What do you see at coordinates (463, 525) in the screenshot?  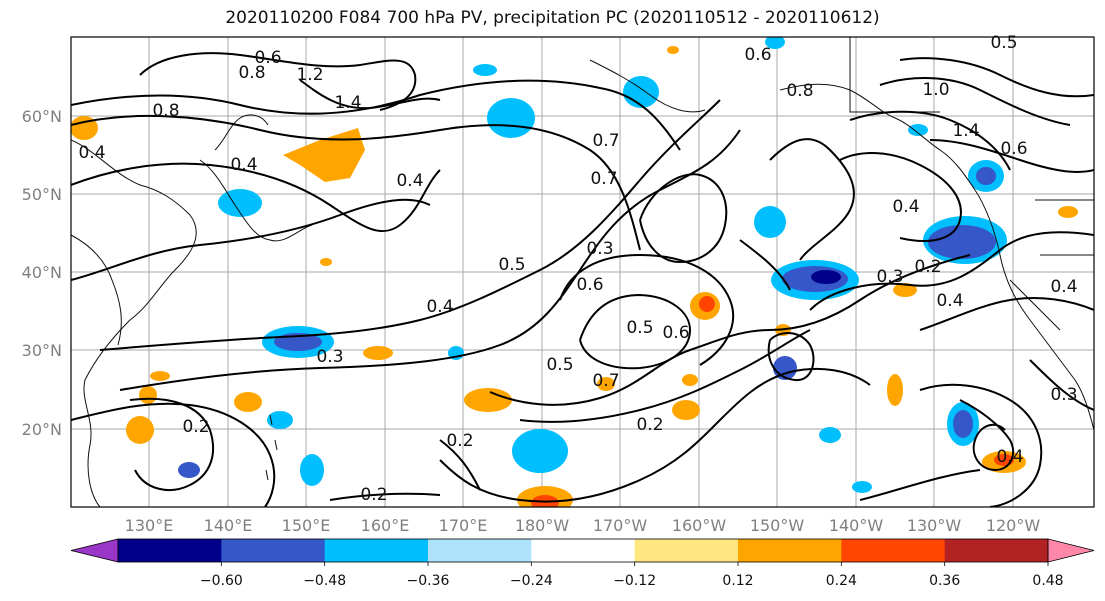 I see `longitude-label: 170°E` at bounding box center [463, 525].